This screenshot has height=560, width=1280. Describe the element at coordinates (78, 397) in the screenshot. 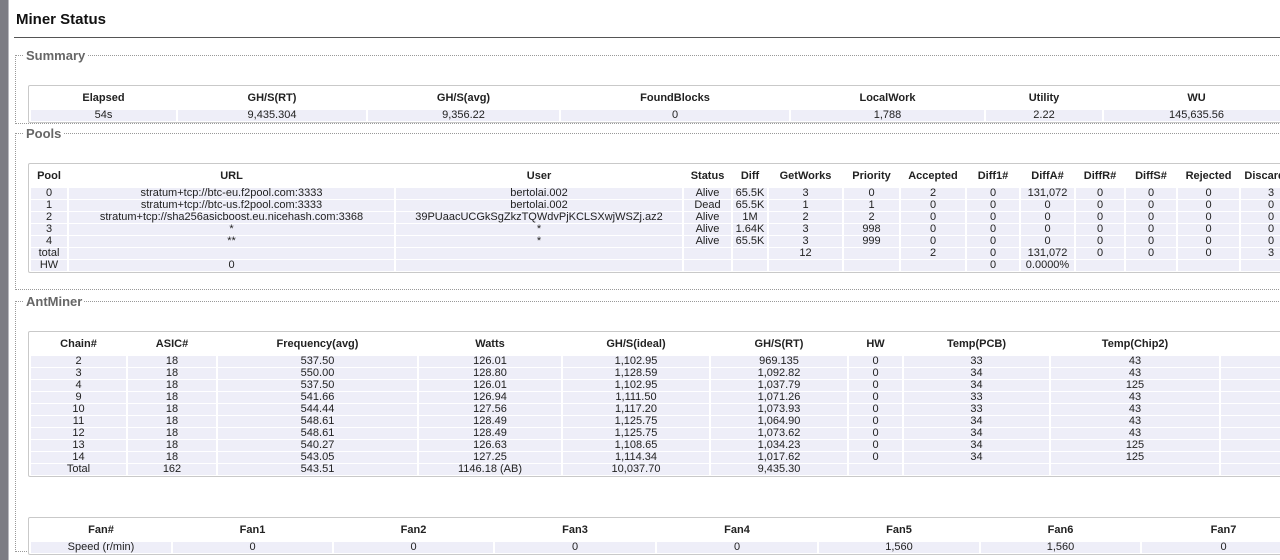

I see `cell: 9` at that location.